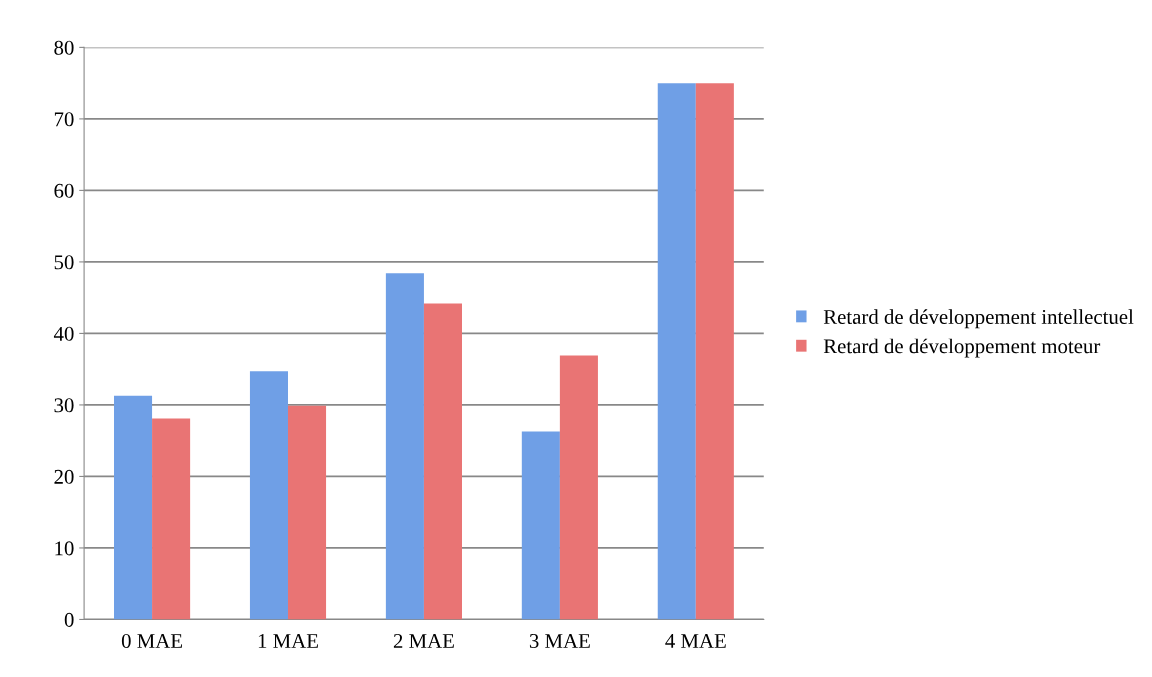  Describe the element at coordinates (978, 319) in the screenshot. I see `legend-label: Retard de développement intellectuel` at that location.